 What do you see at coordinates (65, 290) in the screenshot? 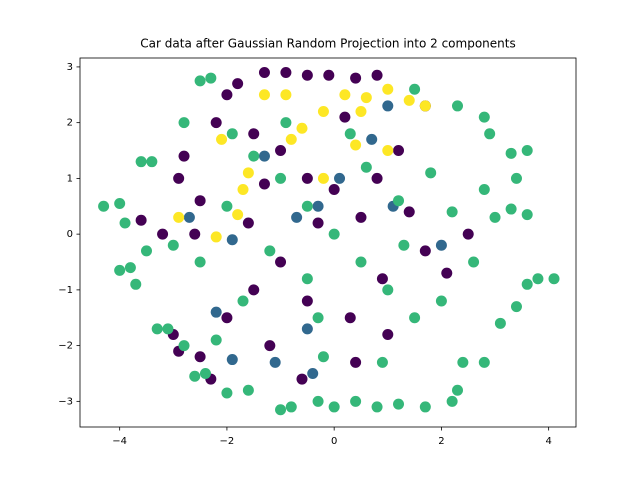
I see `y-tick-label: −1` at bounding box center [65, 290].